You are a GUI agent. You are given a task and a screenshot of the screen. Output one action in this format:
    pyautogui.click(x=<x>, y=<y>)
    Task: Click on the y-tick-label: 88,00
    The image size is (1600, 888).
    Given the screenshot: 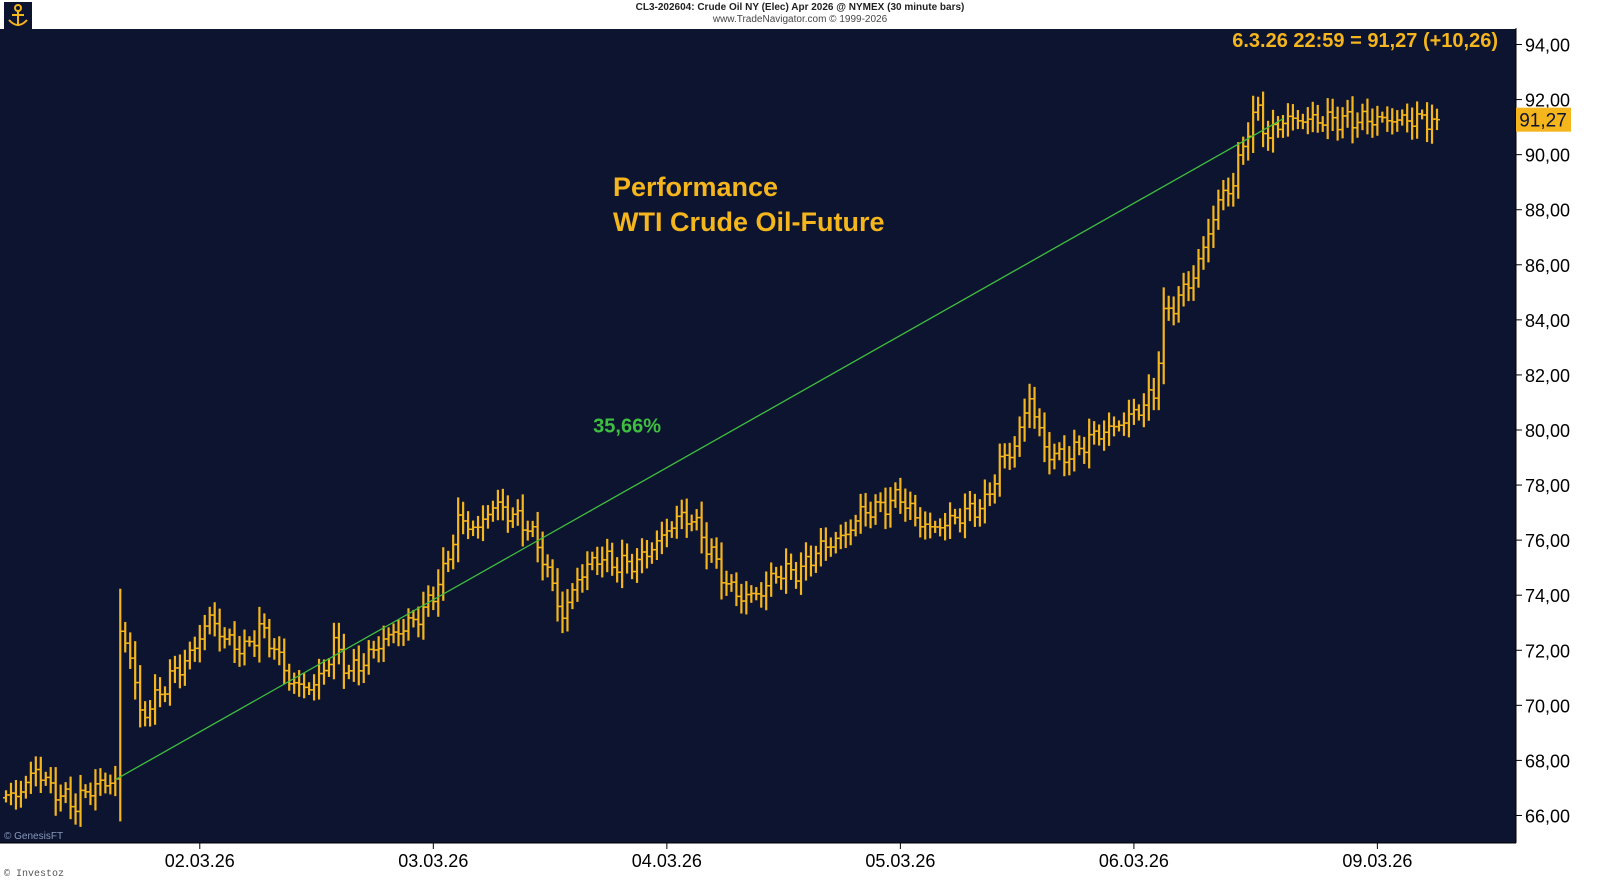 What is the action you would take?
    pyautogui.click(x=1547, y=211)
    